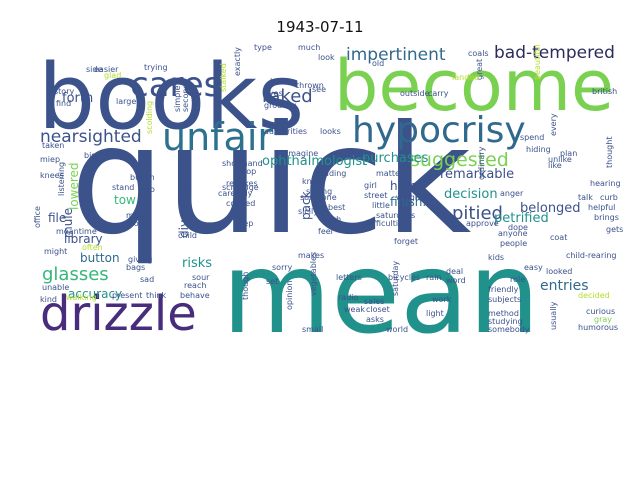  Describe the element at coordinates (272, 281) in the screenshot. I see `cloud-word: set` at that location.